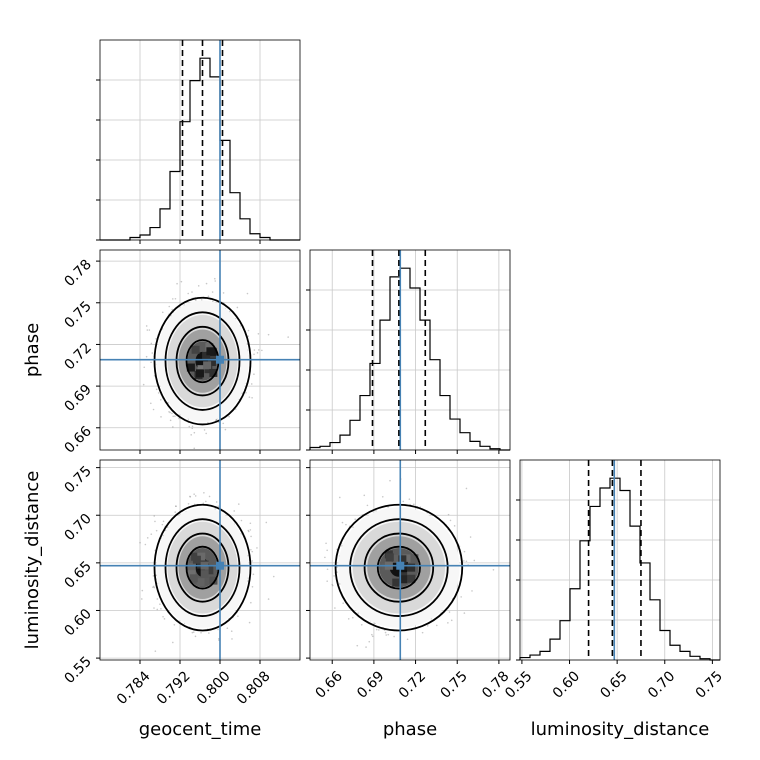  What do you see at coordinates (77, 356) in the screenshot?
I see `ytick-label: 0.72` at bounding box center [77, 356].